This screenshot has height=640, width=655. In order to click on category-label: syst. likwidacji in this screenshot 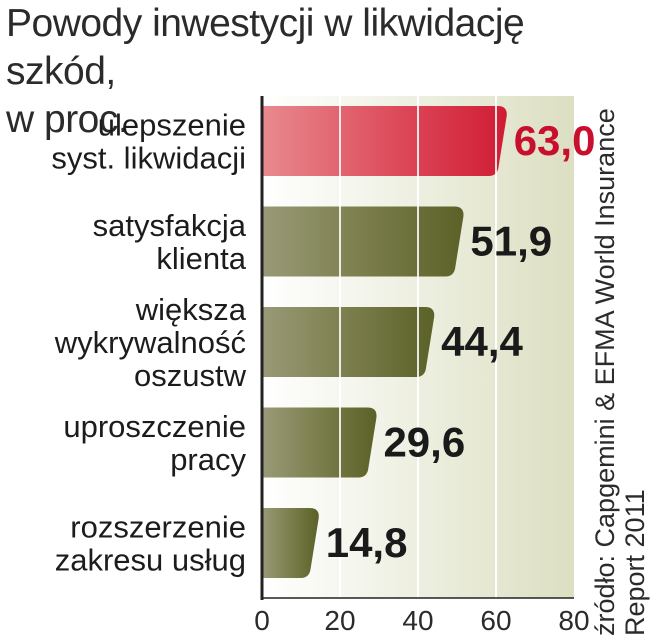, I will do `click(148, 158)`.